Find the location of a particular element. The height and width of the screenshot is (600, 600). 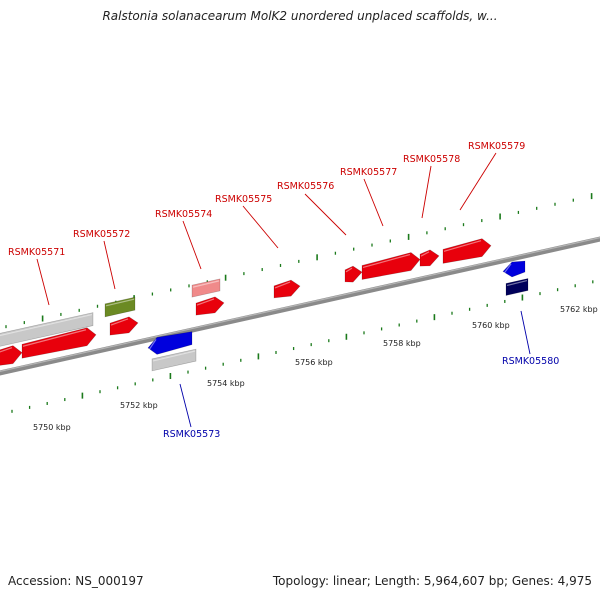

gene-label: RSMK05573 is located at coordinates (191, 434).